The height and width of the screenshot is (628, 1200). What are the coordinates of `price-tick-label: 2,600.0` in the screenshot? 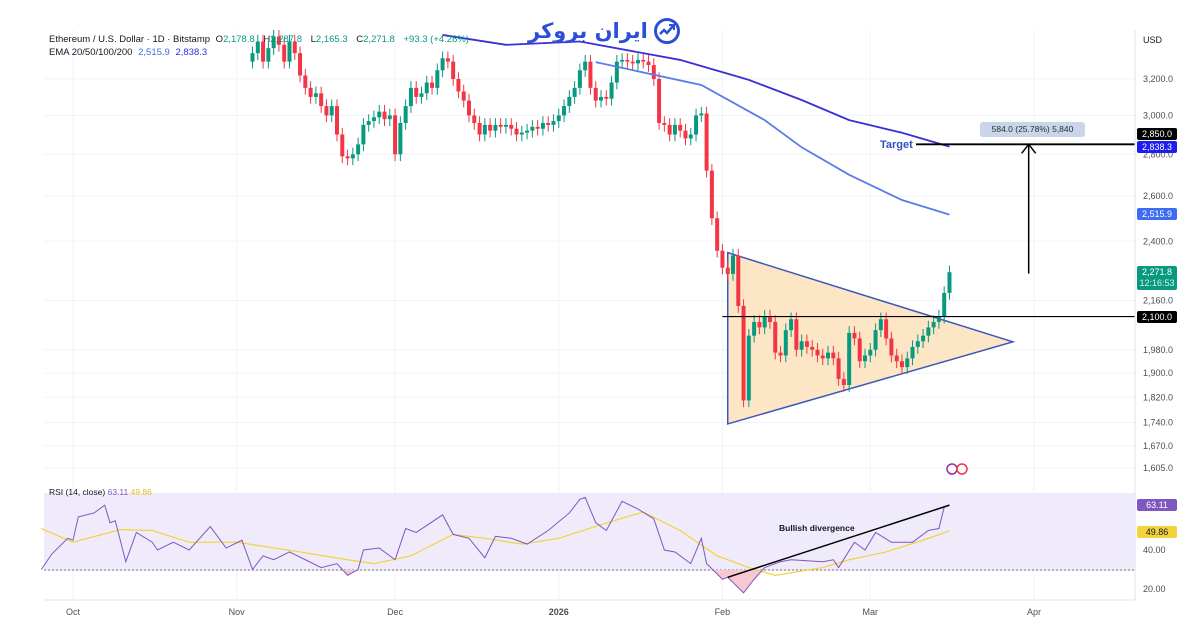 It's located at (1158, 196).